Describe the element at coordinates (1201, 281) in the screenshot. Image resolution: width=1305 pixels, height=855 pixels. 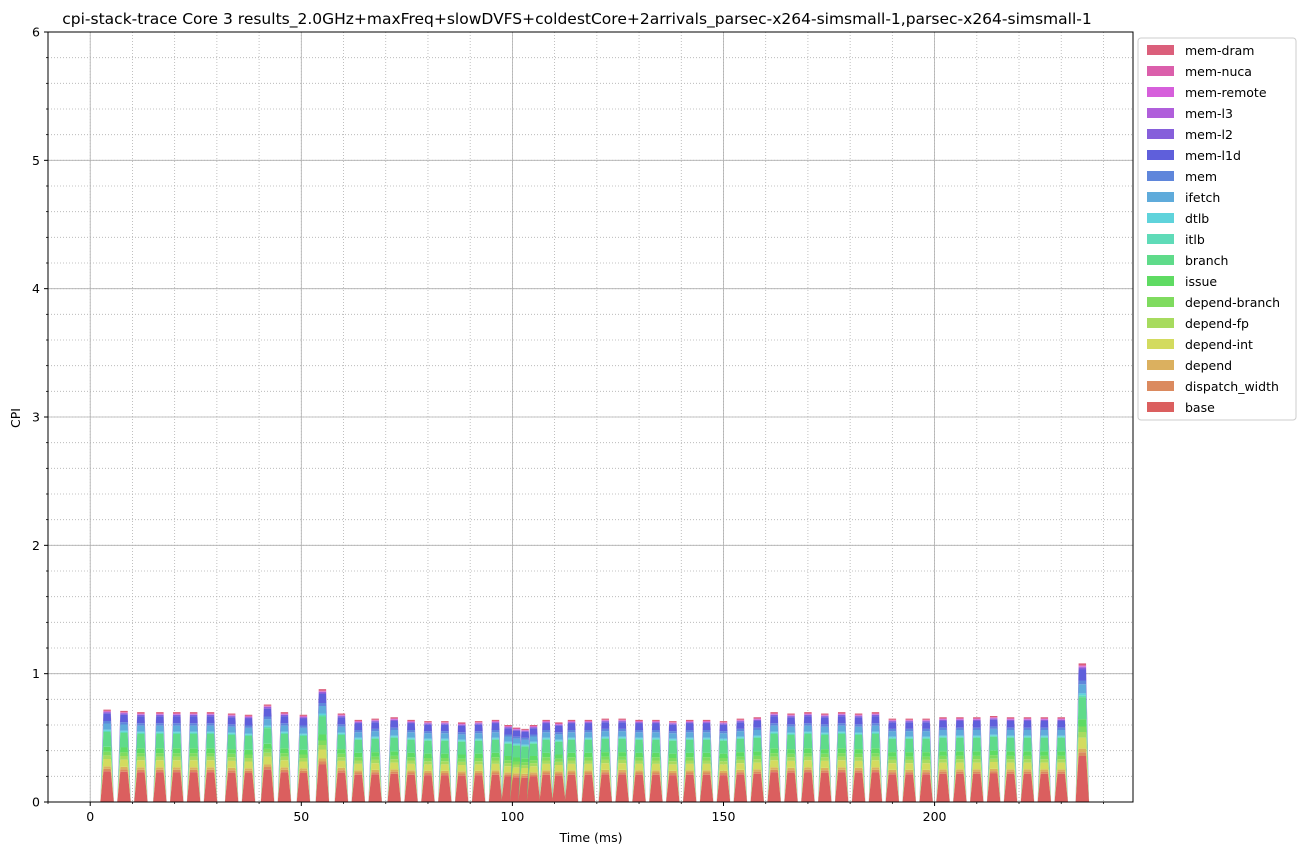
I see `legend-label: issue` at that location.